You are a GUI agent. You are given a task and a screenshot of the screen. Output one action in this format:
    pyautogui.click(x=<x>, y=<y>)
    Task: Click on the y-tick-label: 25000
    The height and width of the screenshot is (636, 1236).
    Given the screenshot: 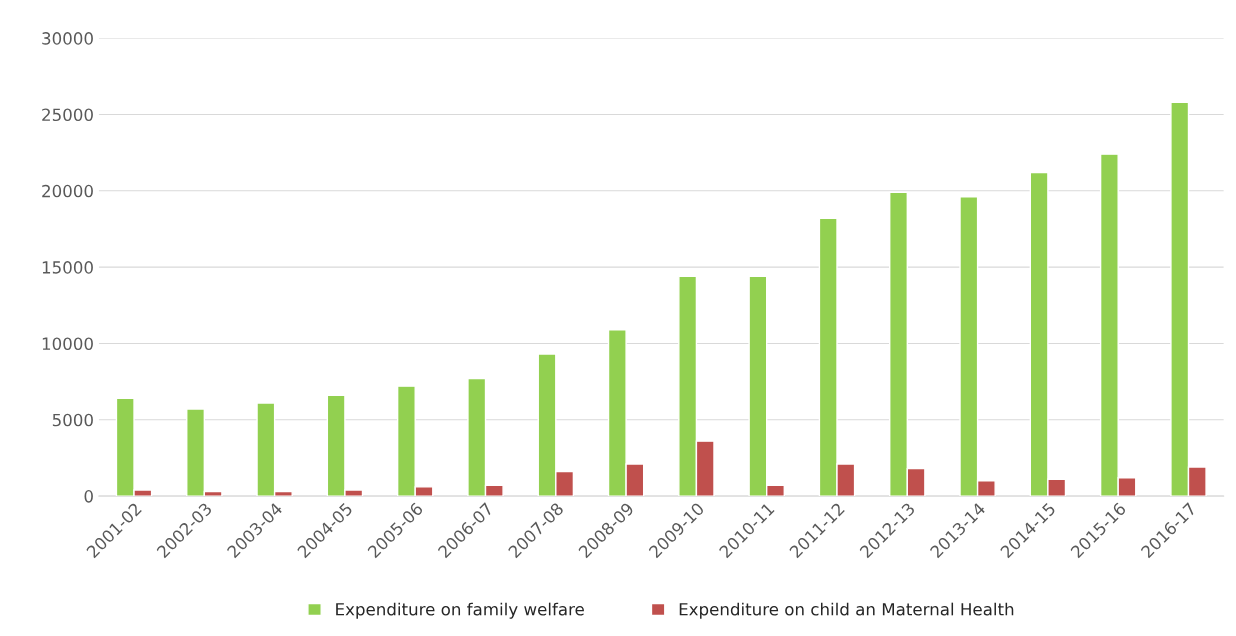 What is the action you would take?
    pyautogui.click(x=67, y=115)
    